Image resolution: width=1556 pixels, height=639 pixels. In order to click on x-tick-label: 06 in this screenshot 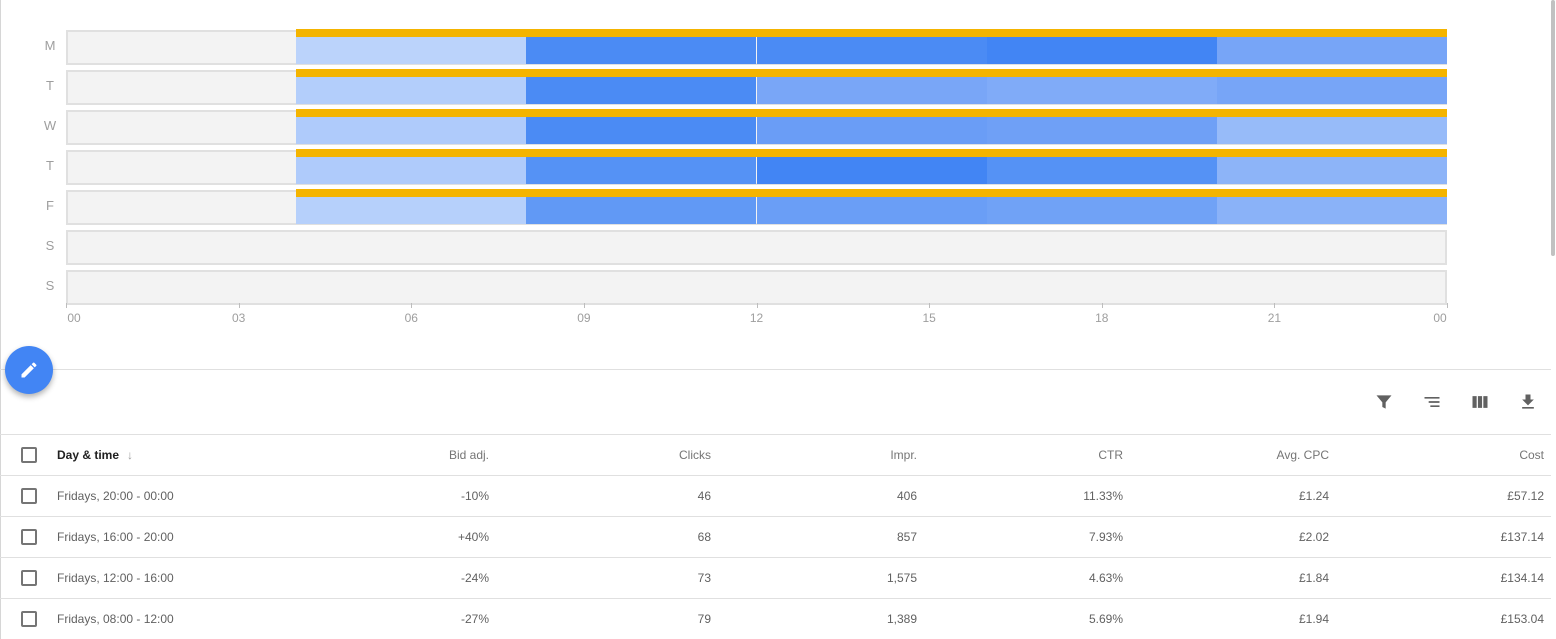, I will do `click(411, 318)`.